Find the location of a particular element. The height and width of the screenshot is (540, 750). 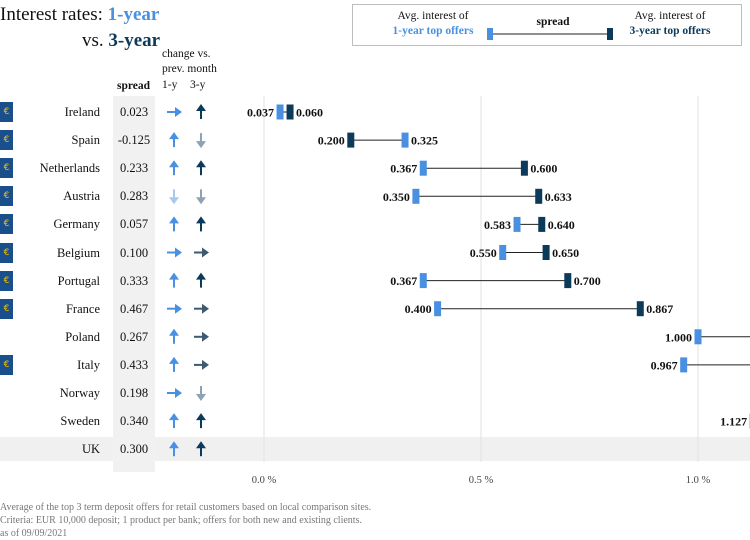

spread-value: 0.267 is located at coordinates (134, 336).